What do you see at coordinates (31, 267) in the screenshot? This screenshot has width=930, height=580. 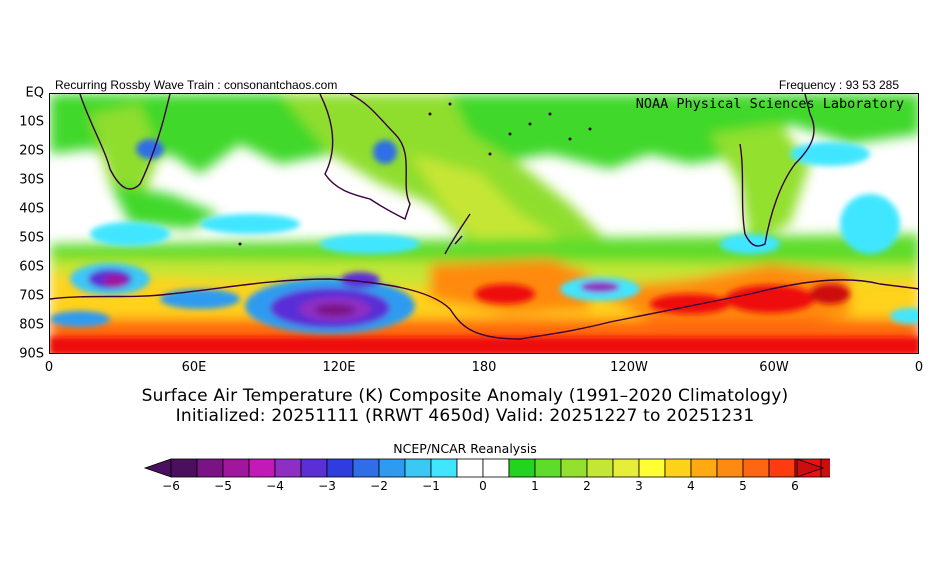 I see `y-label-60s: 60S` at bounding box center [31, 267].